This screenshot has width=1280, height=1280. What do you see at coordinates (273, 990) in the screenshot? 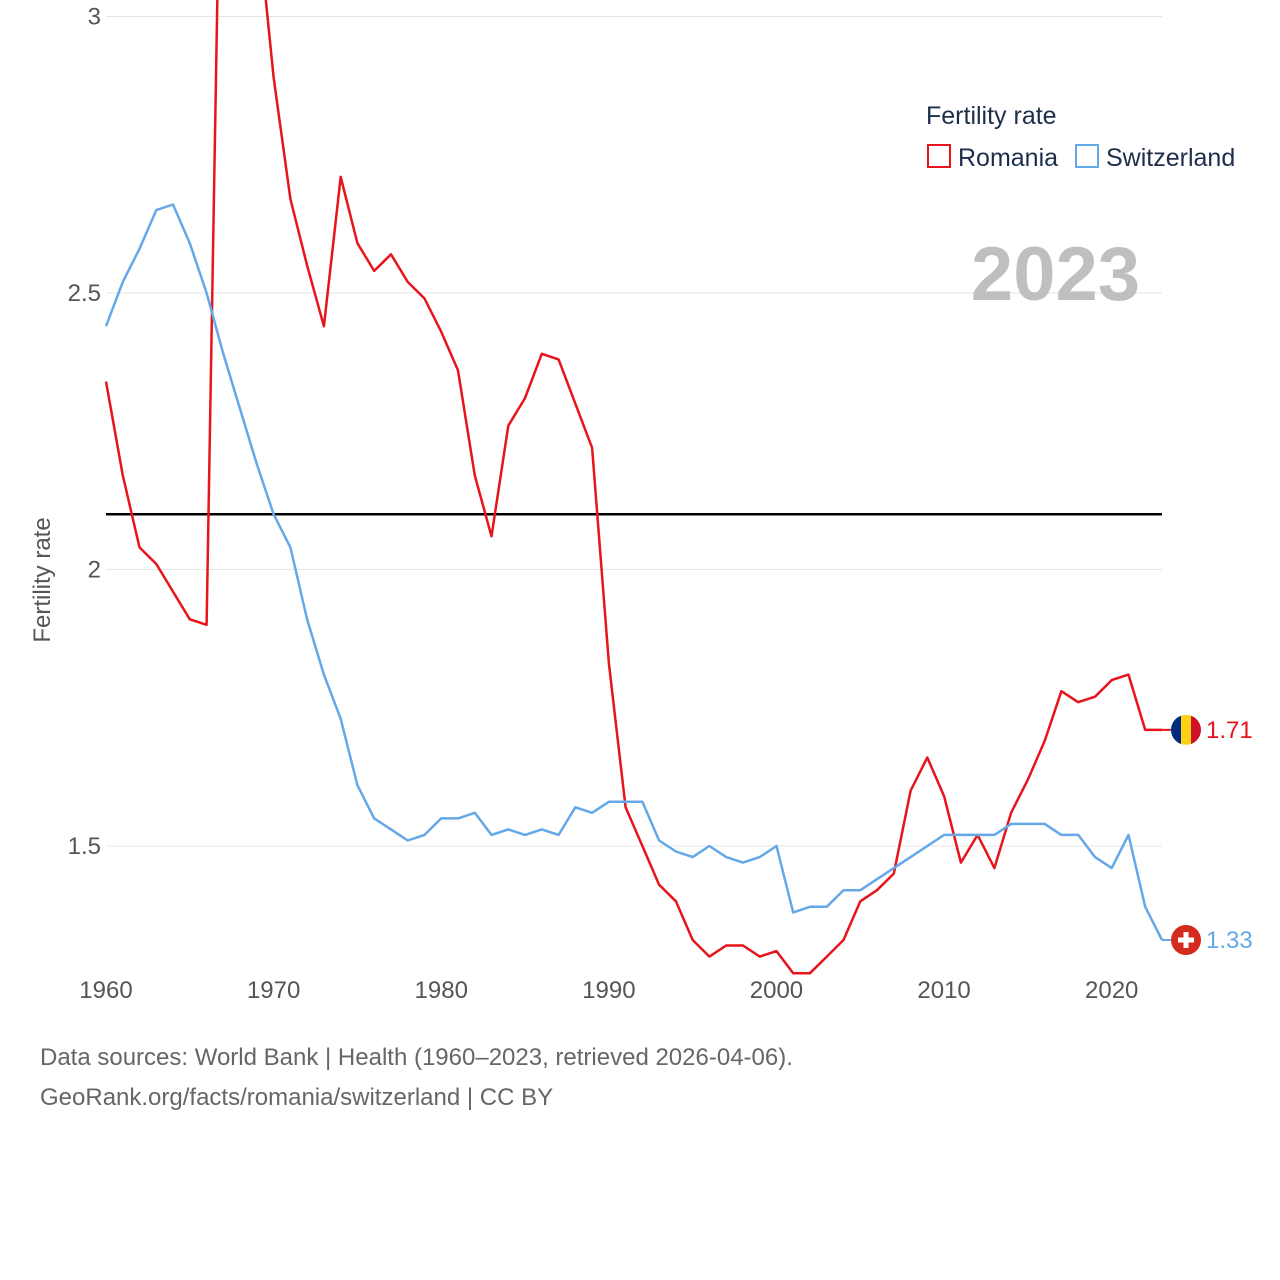
I see `x-tick-label: 1970` at bounding box center [273, 990].